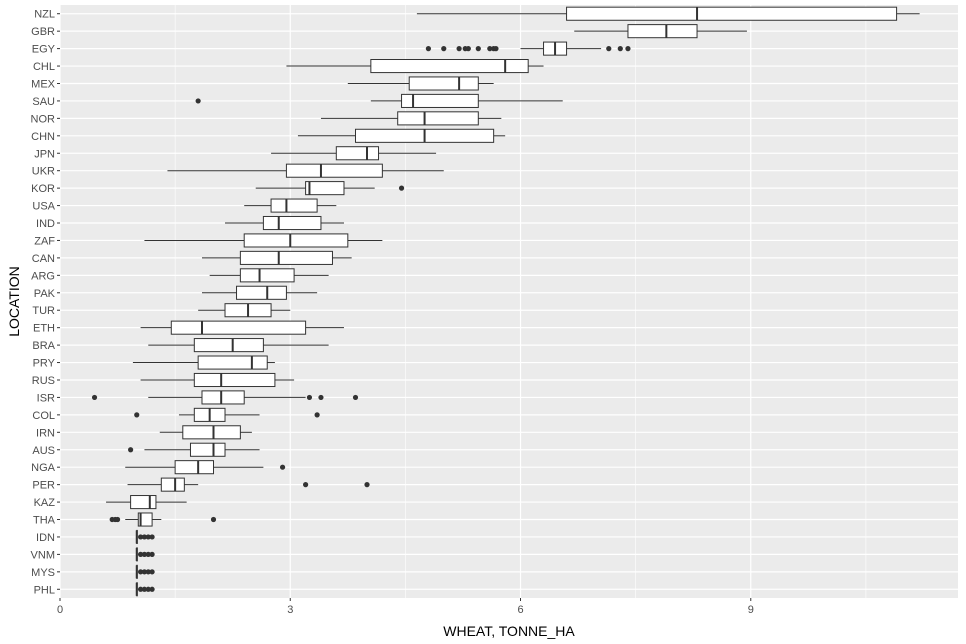 This screenshot has width=966, height=644. What do you see at coordinates (43, 416) in the screenshot?
I see `y-tick-label: COL` at bounding box center [43, 416].